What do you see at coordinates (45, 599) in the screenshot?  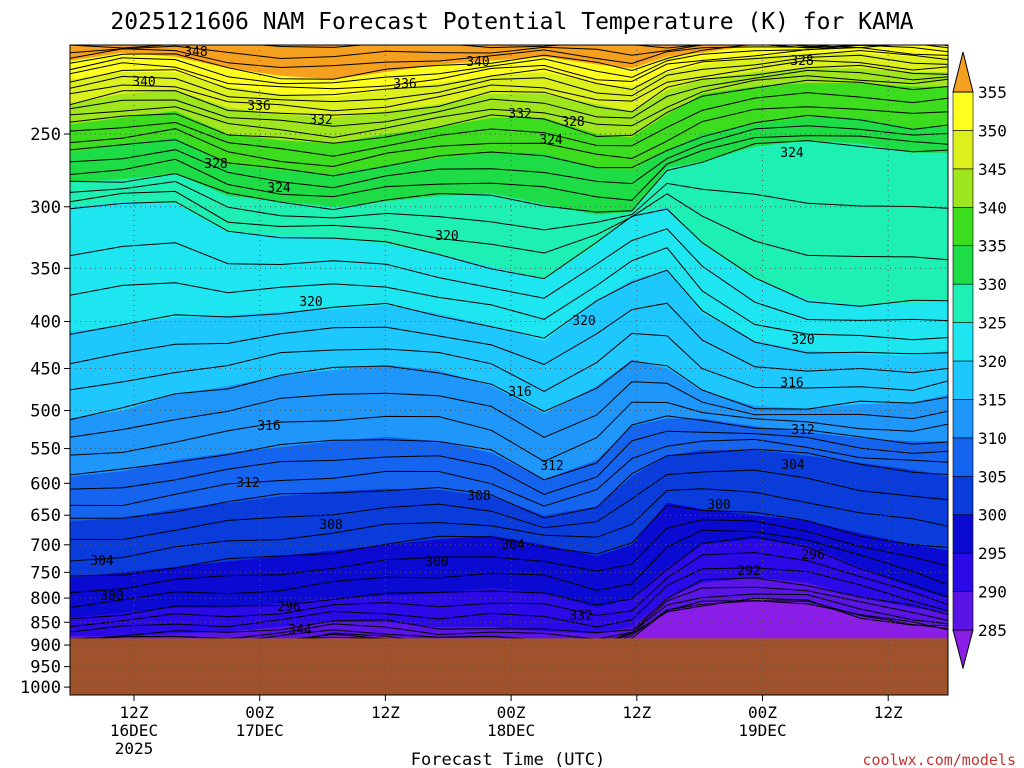 I see `y-tick-label: 800` at bounding box center [45, 599].